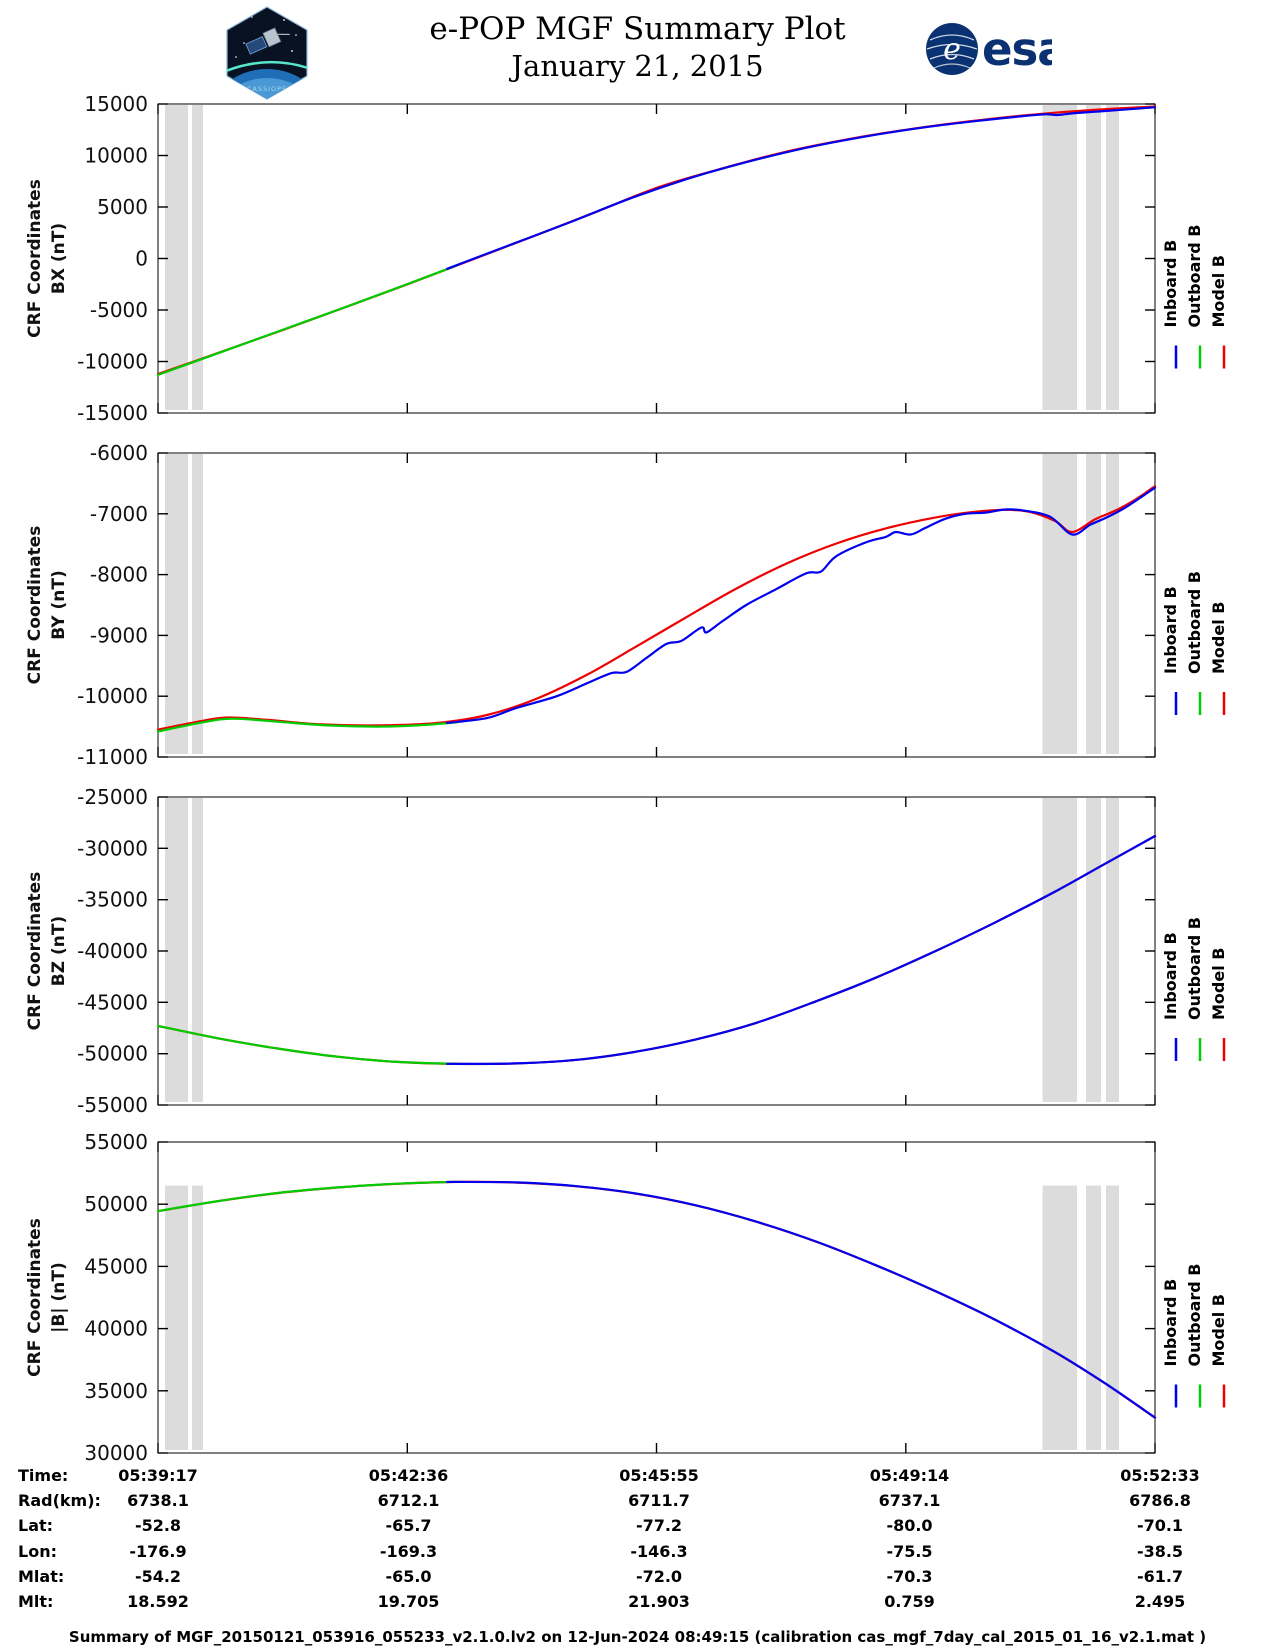 Image resolution: width=1275 pixels, height=1650 pixels. I want to click on y-axis-label-line2: |B| (nT), so click(59, 1297).